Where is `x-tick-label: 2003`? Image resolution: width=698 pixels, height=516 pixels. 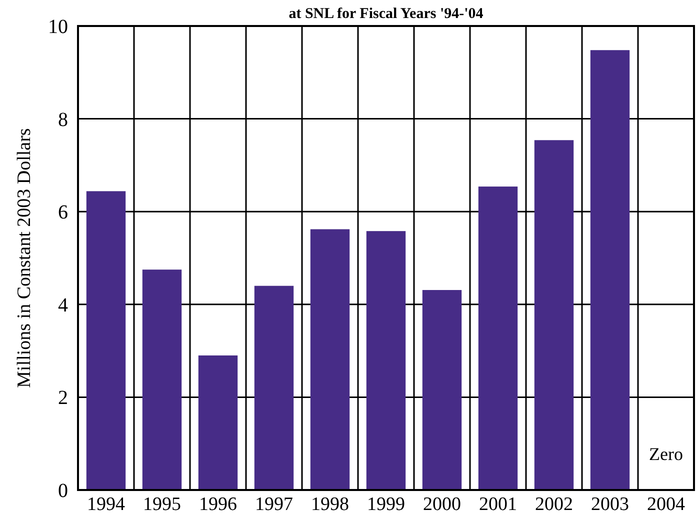 x-tick-label: 2003 is located at coordinates (610, 504).